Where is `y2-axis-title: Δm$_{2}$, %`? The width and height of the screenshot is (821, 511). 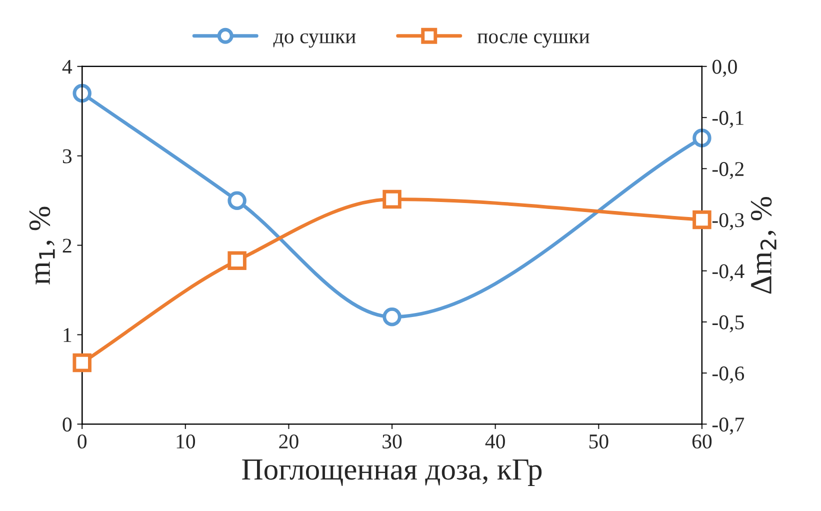
y2-axis-title: Δm$_{2}$, % is located at coordinates (763, 245).